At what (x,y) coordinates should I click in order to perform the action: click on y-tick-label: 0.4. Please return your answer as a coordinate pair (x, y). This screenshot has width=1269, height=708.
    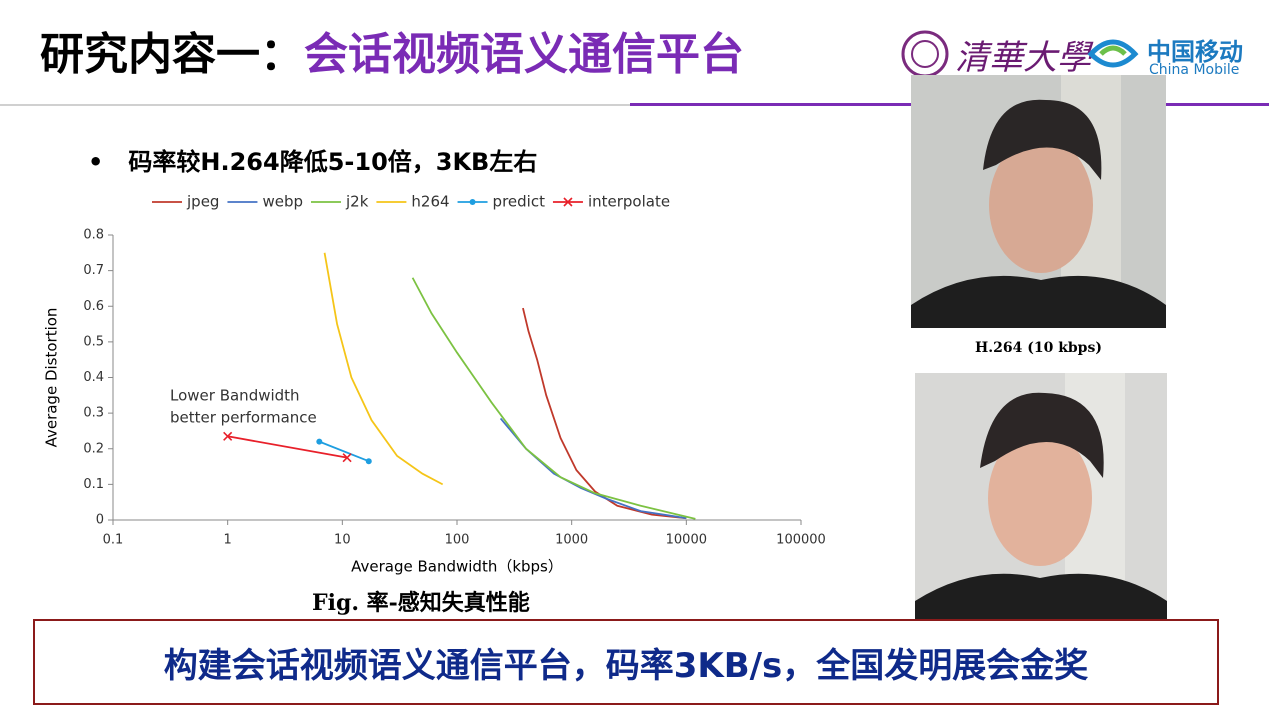
    Looking at the image, I should click on (93, 377).